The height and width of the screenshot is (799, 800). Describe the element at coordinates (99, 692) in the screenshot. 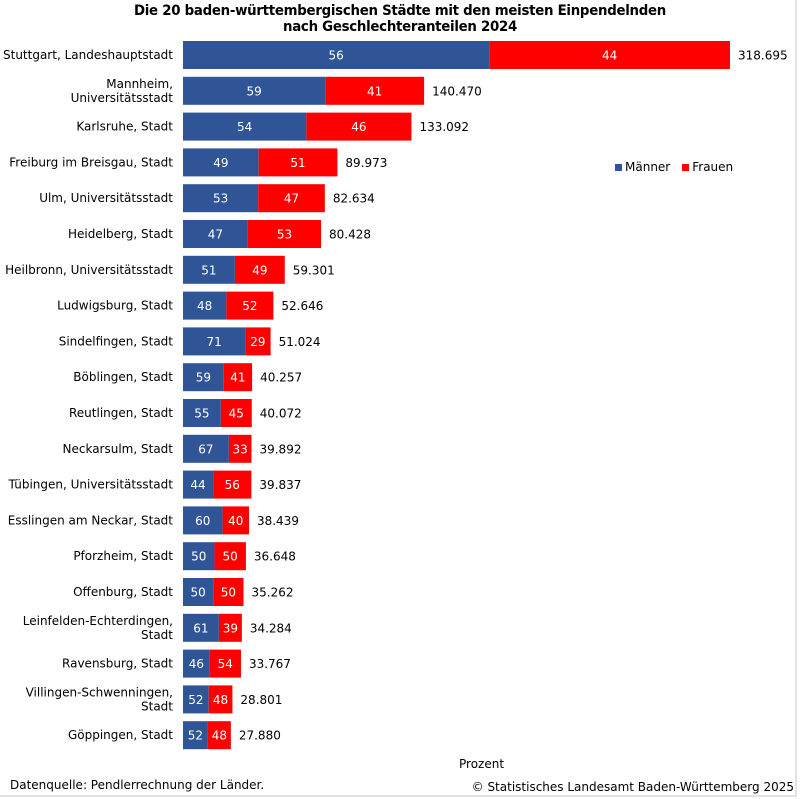

I see `category-label-line: Villingen-Schwenningen,` at that location.